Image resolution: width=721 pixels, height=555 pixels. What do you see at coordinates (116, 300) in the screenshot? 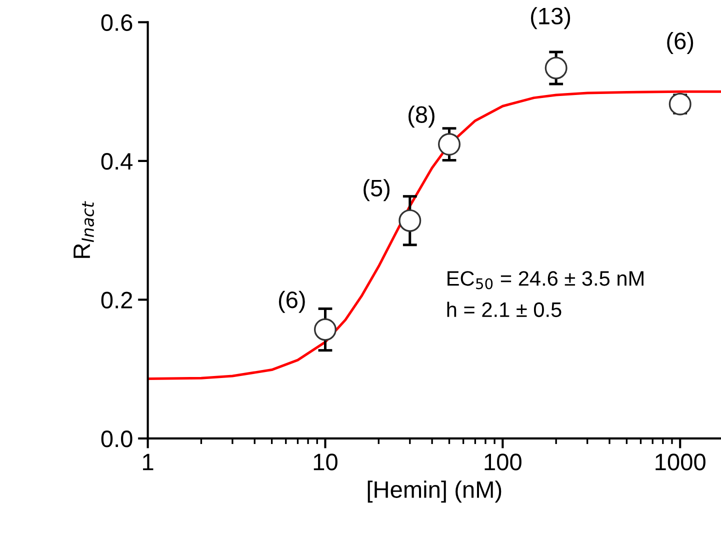
I see `y-tick-label: 0.2` at bounding box center [116, 300].